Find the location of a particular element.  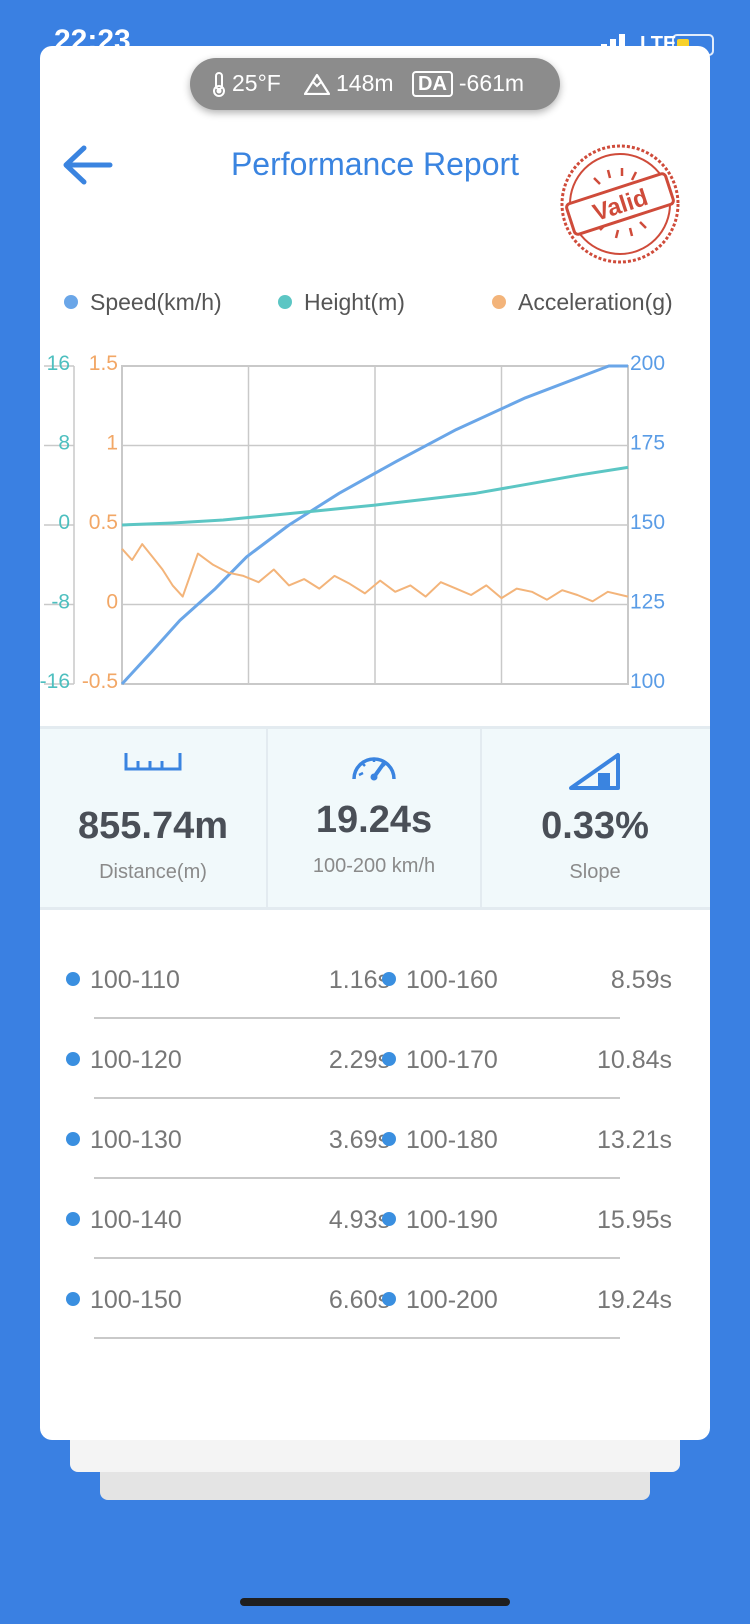

height-series-line is located at coordinates (375, 496).